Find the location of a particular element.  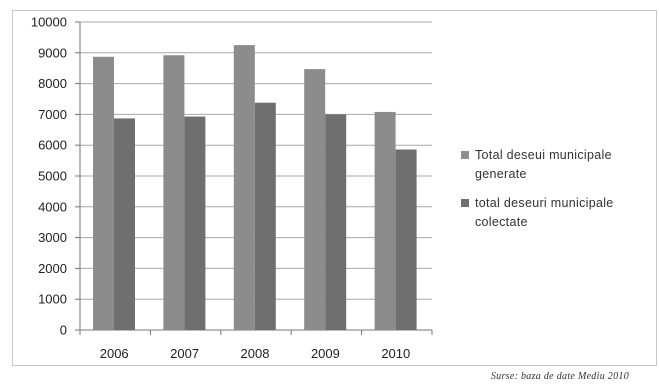

y-tick-label: 6000 is located at coordinates (52, 145).